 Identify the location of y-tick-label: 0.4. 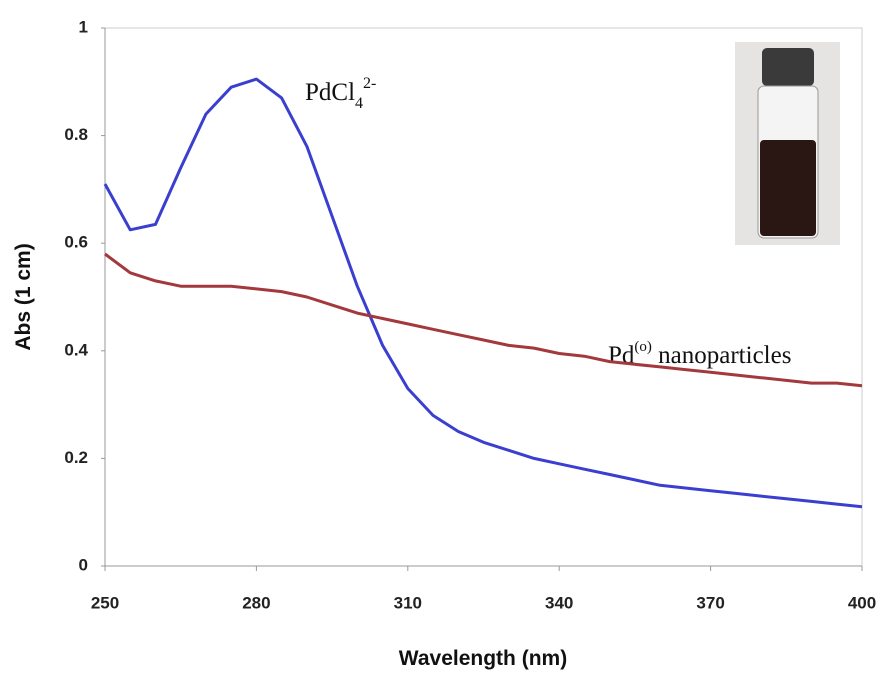
(76, 349).